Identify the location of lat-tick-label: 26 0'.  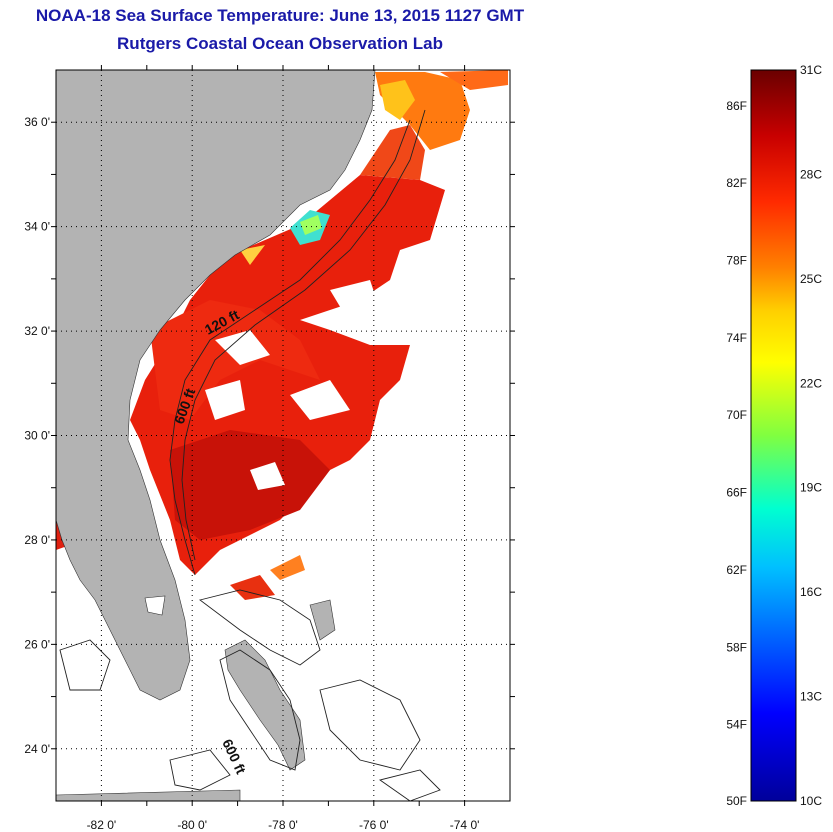
(37, 644).